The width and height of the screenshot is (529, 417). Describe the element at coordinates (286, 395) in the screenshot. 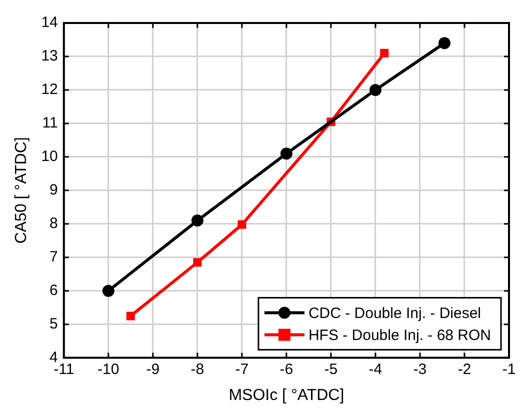

I see `x-axis-title: MSOIc [ °ATDC]` at that location.